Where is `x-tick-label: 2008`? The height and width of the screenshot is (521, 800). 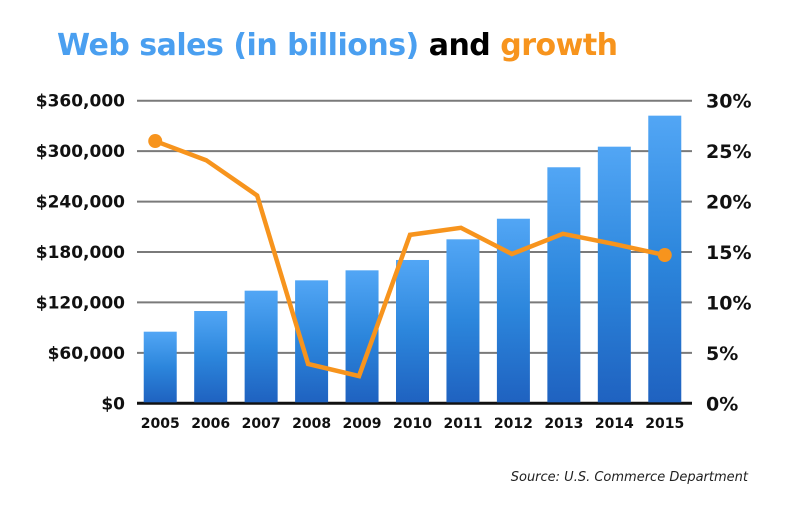
x-tick-label: 2008 is located at coordinates (311, 424).